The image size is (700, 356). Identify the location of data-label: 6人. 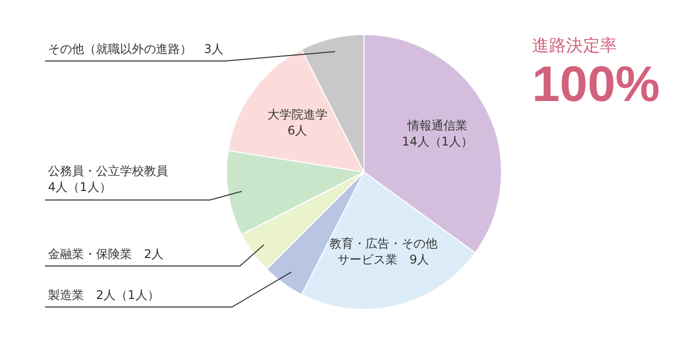
(297, 131).